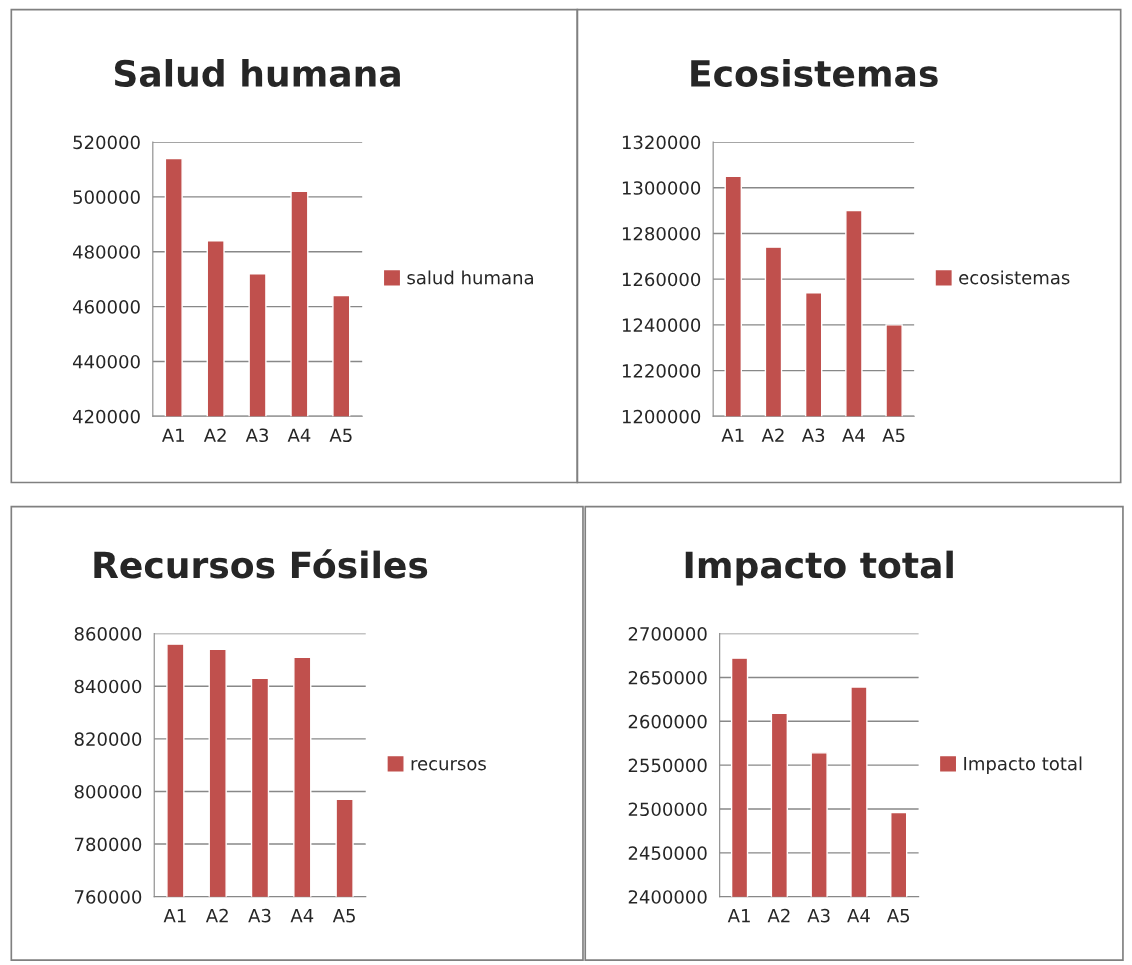  What do you see at coordinates (261, 564) in the screenshot?
I see `chart-title: Recursos Fósiles` at bounding box center [261, 564].